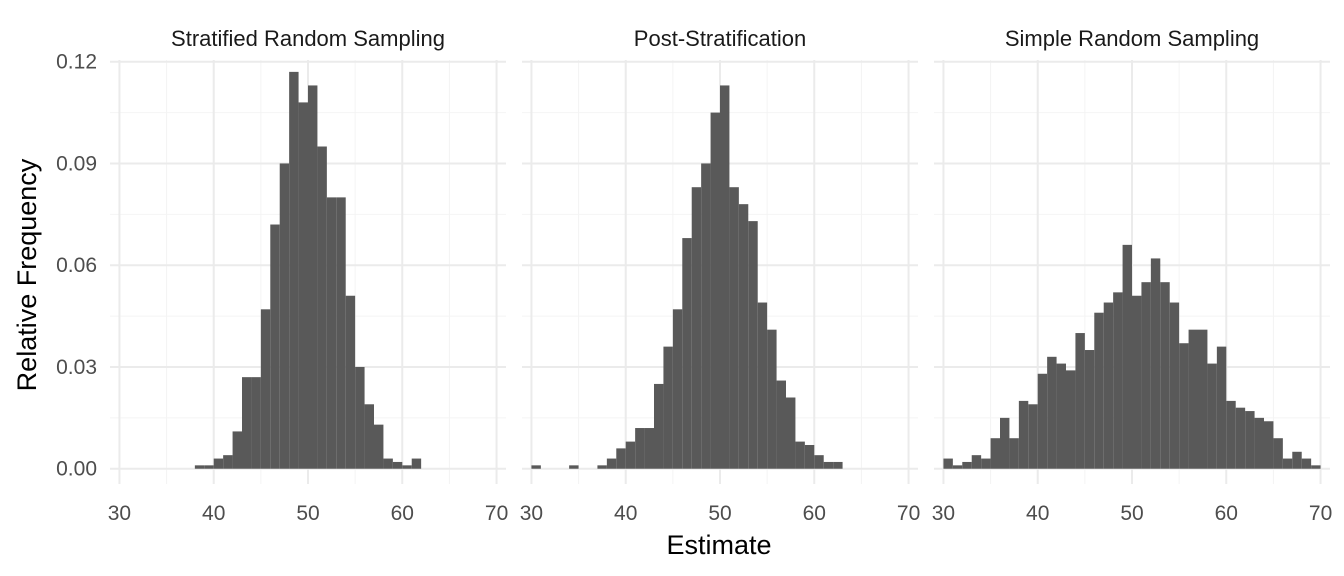  Describe the element at coordinates (1132, 38) in the screenshot. I see `facet-title: Simple Random Sampling` at that location.